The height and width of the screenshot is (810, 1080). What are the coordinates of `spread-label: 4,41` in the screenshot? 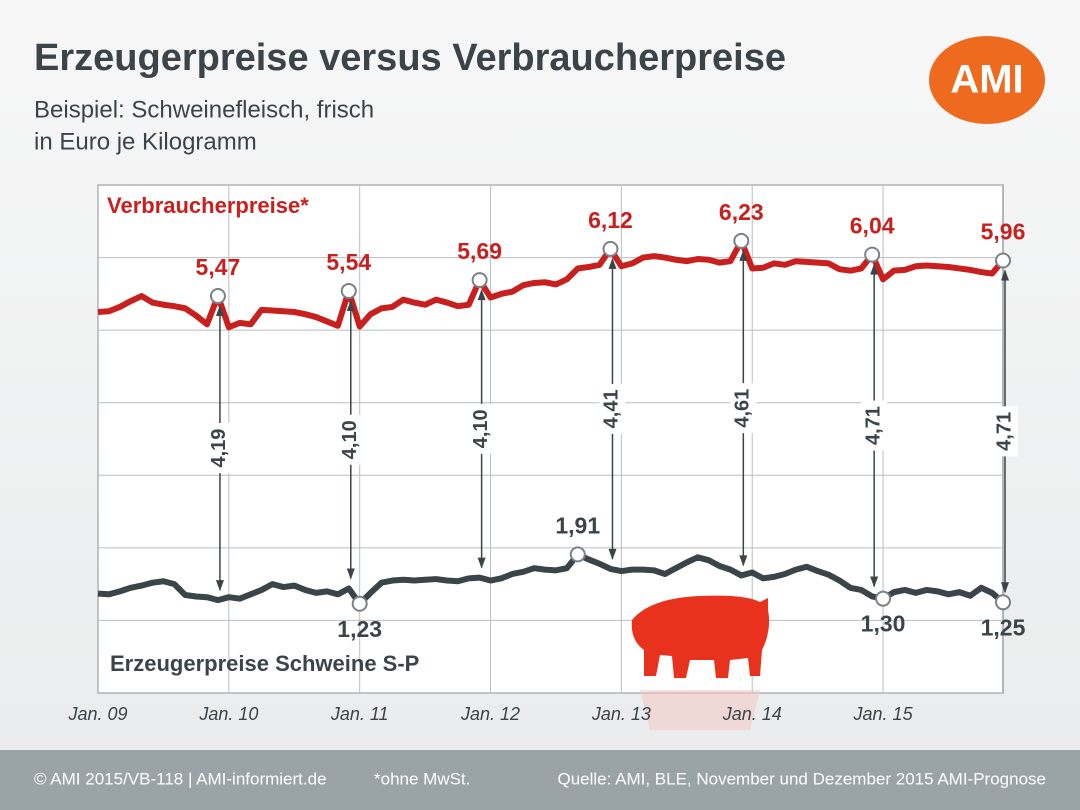 It's located at (612, 408).